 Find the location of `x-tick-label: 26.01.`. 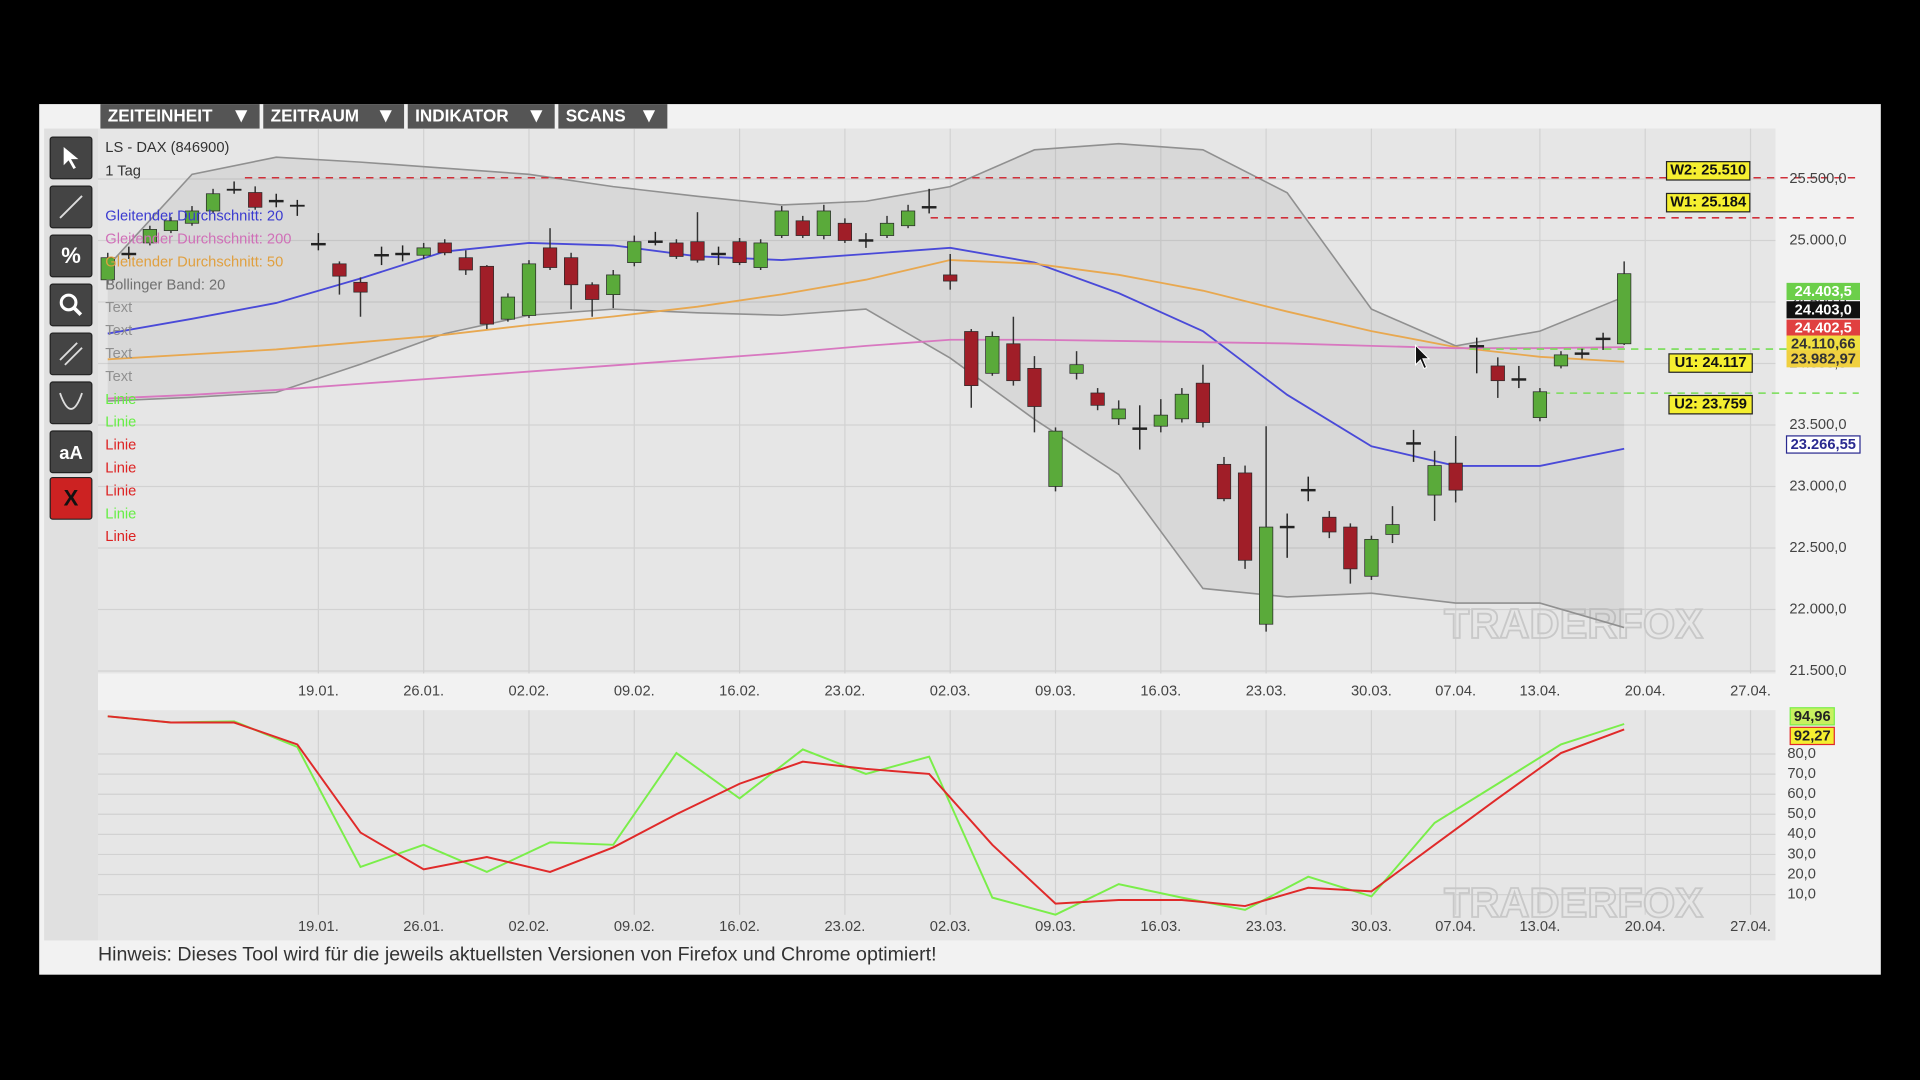

x-tick-label: 26.01. is located at coordinates (423, 927).